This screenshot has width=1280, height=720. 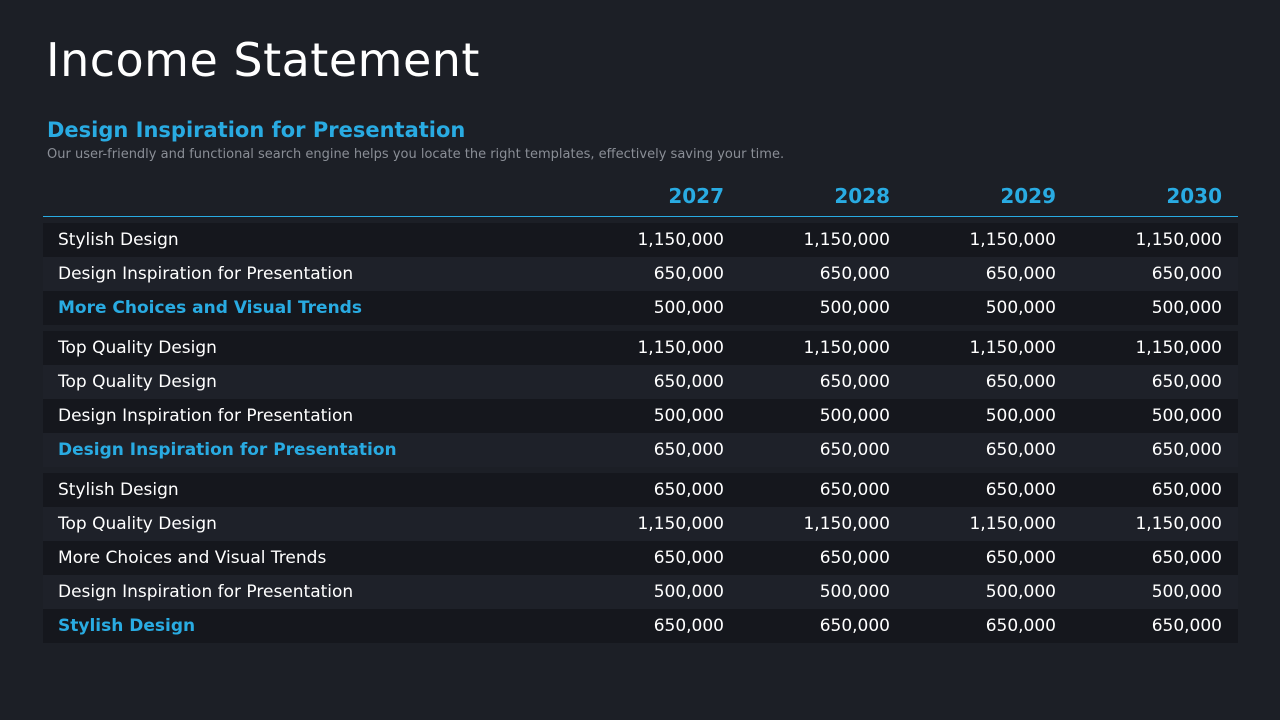 I want to click on year-header: 2027, so click(x=696, y=196).